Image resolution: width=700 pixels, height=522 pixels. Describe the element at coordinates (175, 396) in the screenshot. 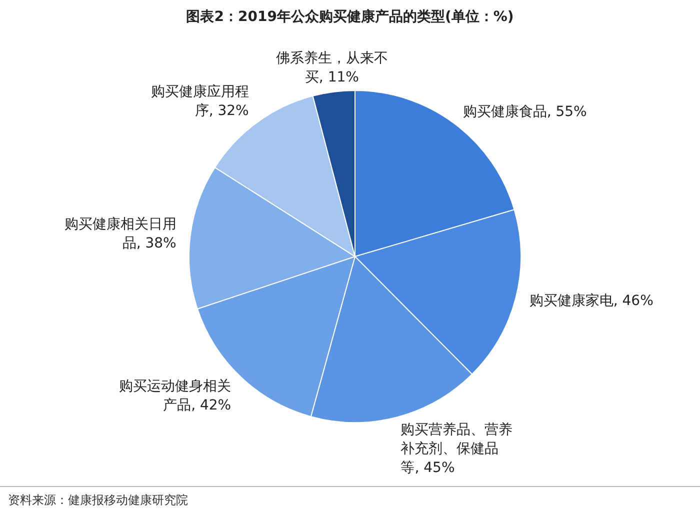

I see `slice-label: 购买运动健身相关产品, 42%` at that location.